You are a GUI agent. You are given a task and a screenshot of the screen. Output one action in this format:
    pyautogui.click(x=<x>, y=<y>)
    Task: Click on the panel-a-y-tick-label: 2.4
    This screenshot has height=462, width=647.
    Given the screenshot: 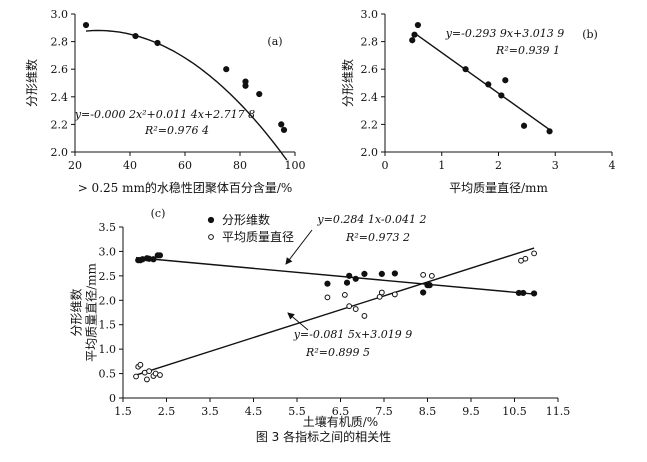 What is the action you would take?
    pyautogui.click(x=60, y=97)
    